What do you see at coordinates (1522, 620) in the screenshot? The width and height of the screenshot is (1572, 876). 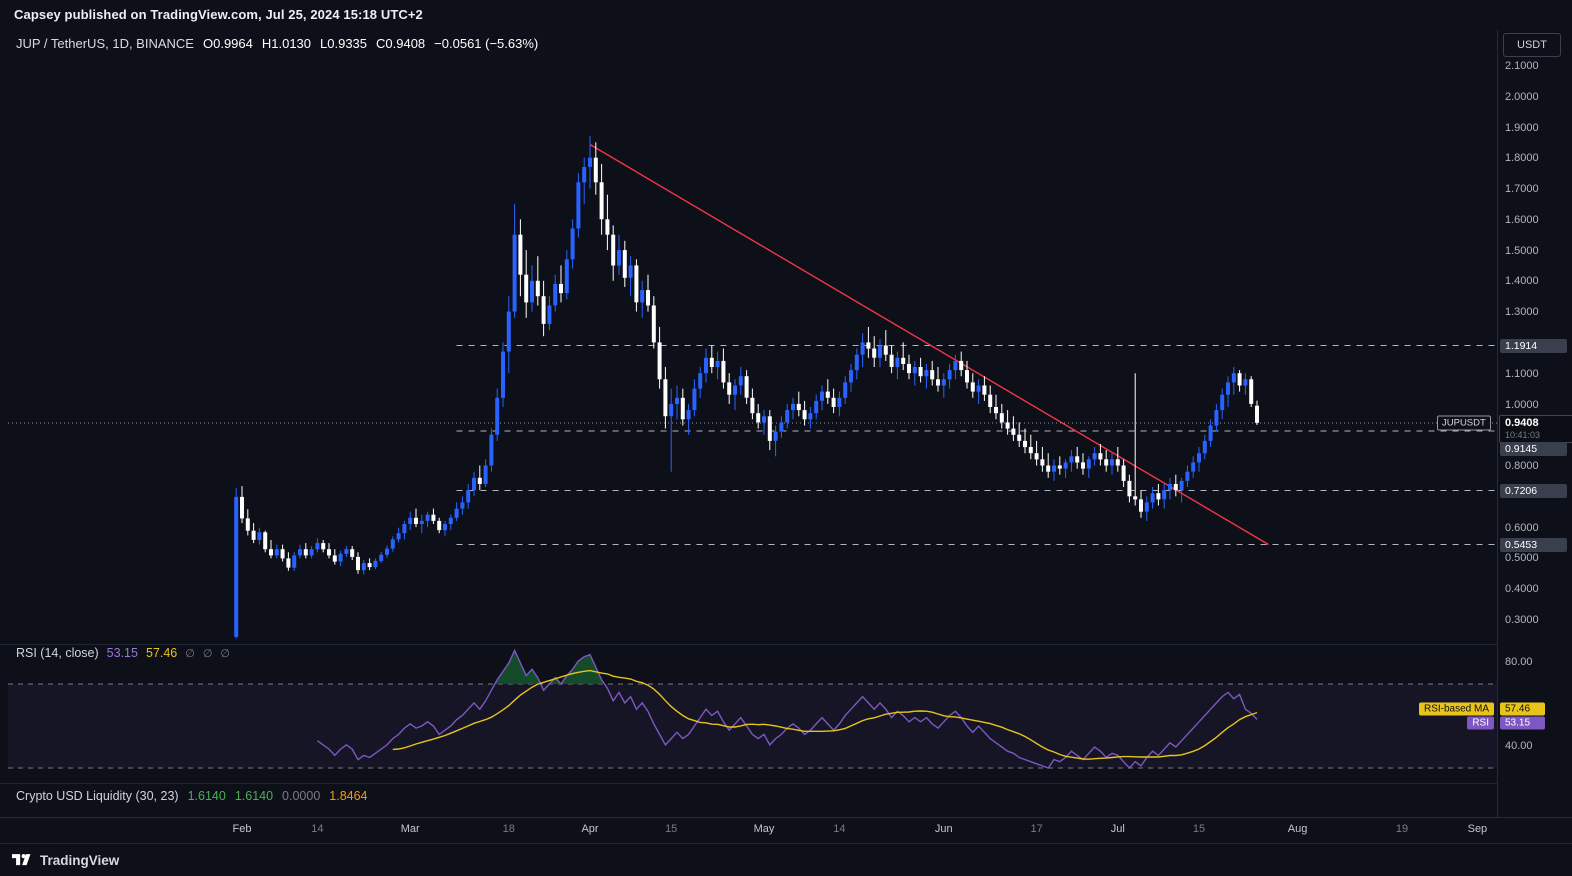 I see `price-tick: 0.3000` at bounding box center [1522, 620].